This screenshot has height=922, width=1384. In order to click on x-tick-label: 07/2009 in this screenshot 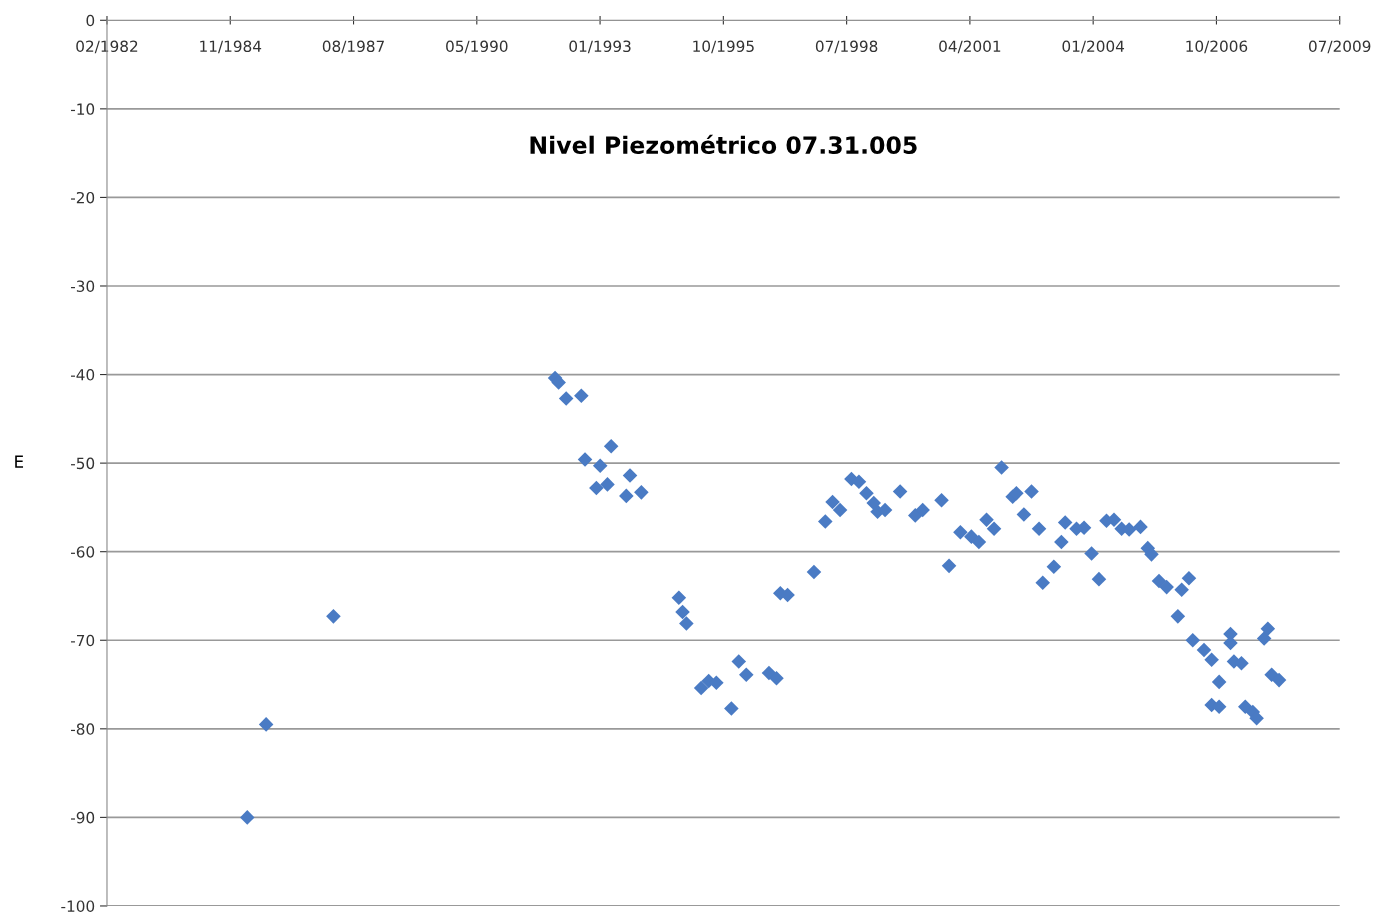, I will do `click(1339, 47)`.